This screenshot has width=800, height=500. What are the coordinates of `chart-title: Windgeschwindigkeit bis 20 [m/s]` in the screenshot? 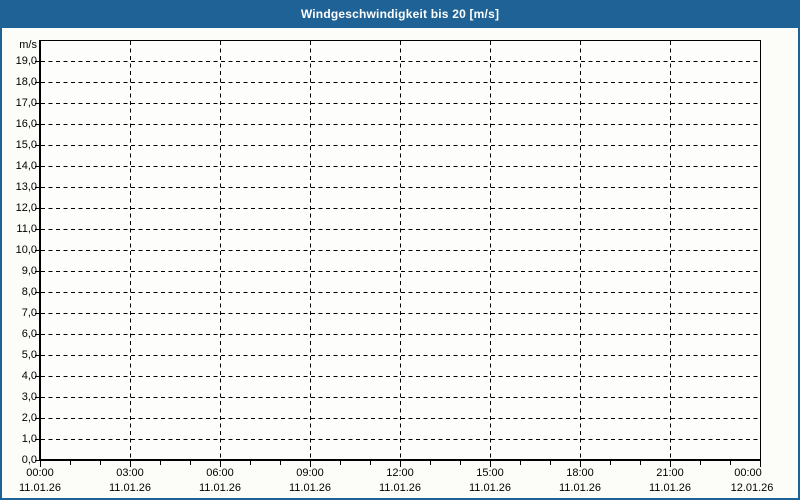 It's located at (400, 14).